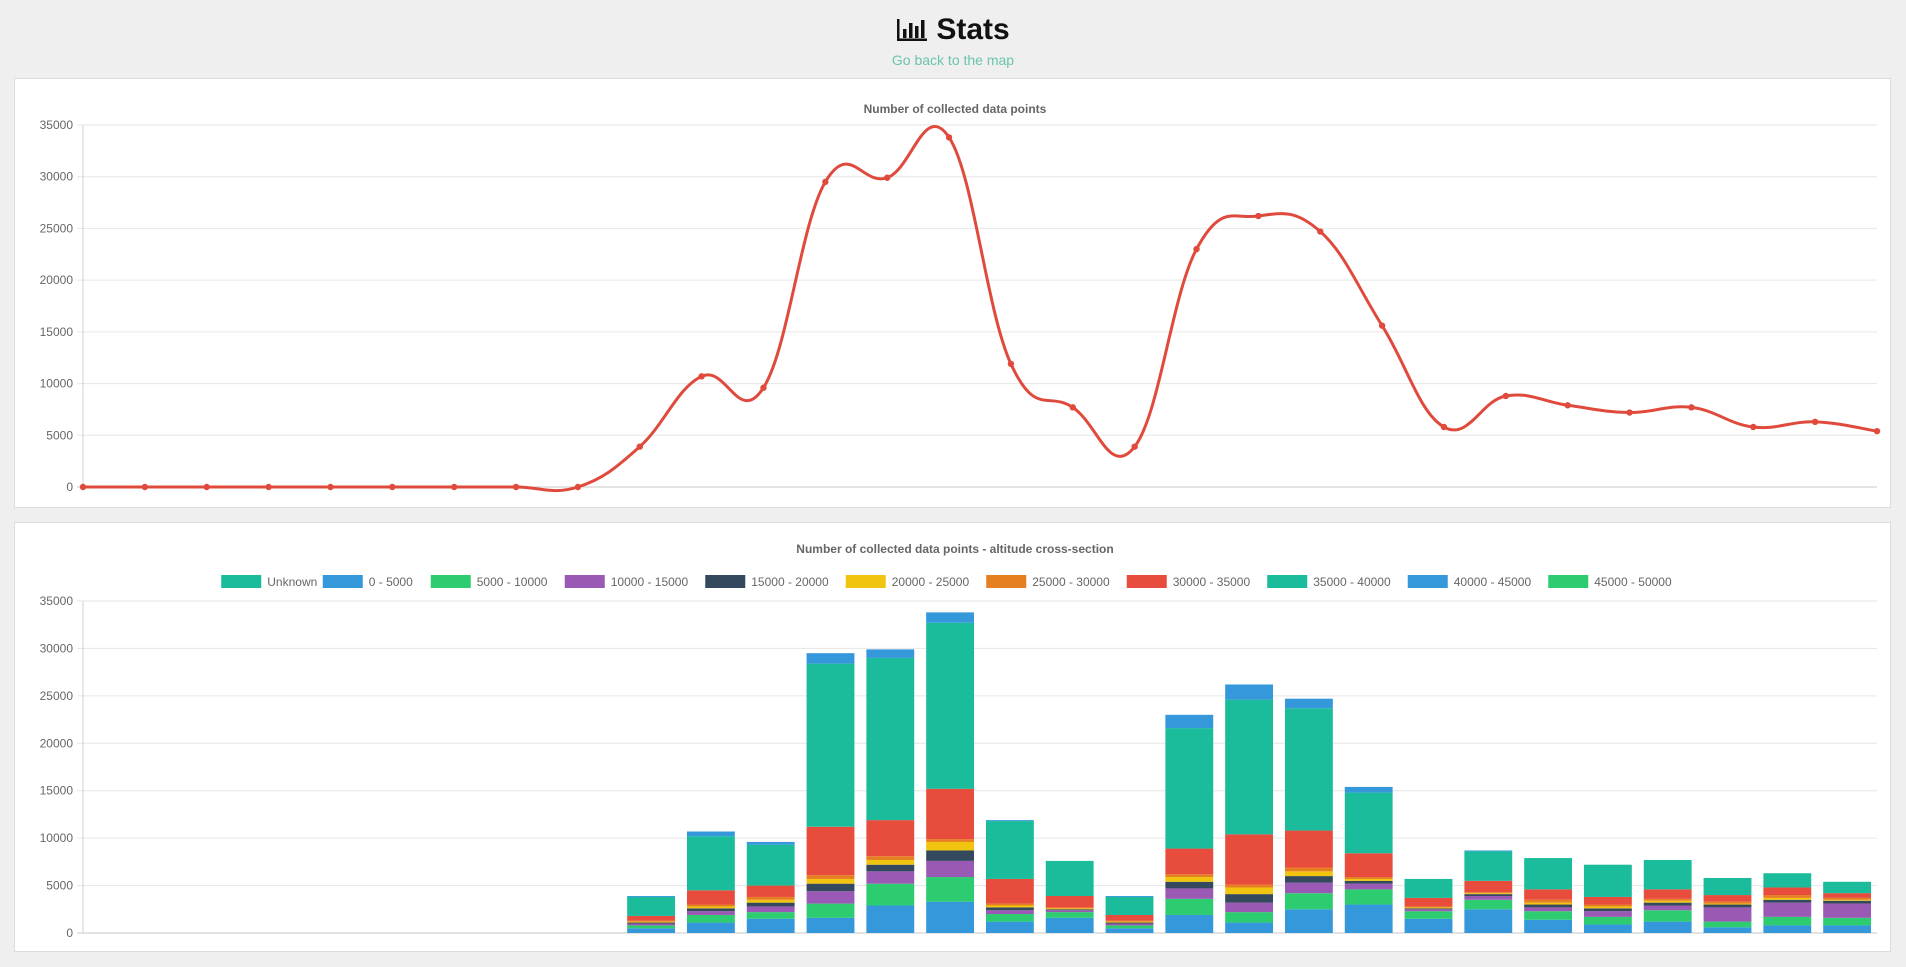 This screenshot has height=967, width=1906. I want to click on legend-label: 5000 - 10000, so click(512, 582).